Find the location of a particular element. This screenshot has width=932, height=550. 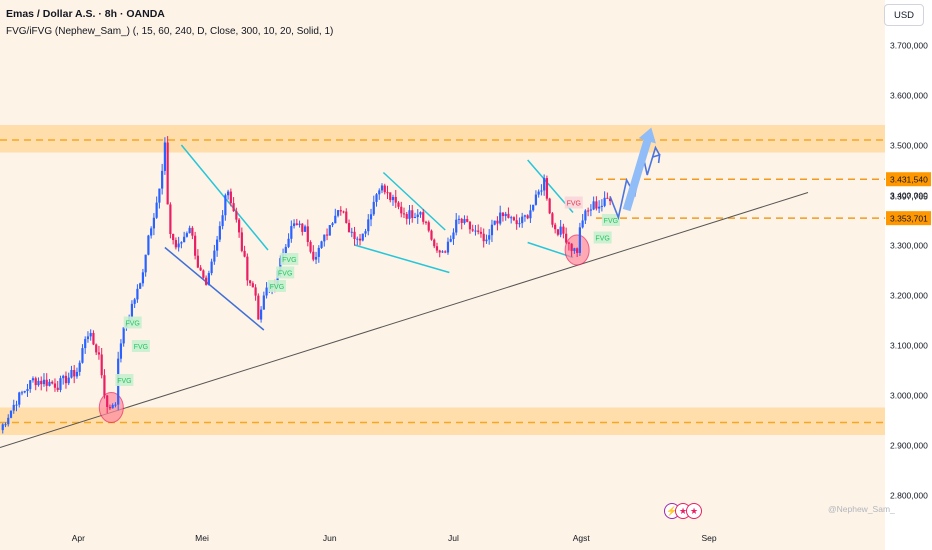

y-tick-label: 3.600,000 is located at coordinates (909, 96).